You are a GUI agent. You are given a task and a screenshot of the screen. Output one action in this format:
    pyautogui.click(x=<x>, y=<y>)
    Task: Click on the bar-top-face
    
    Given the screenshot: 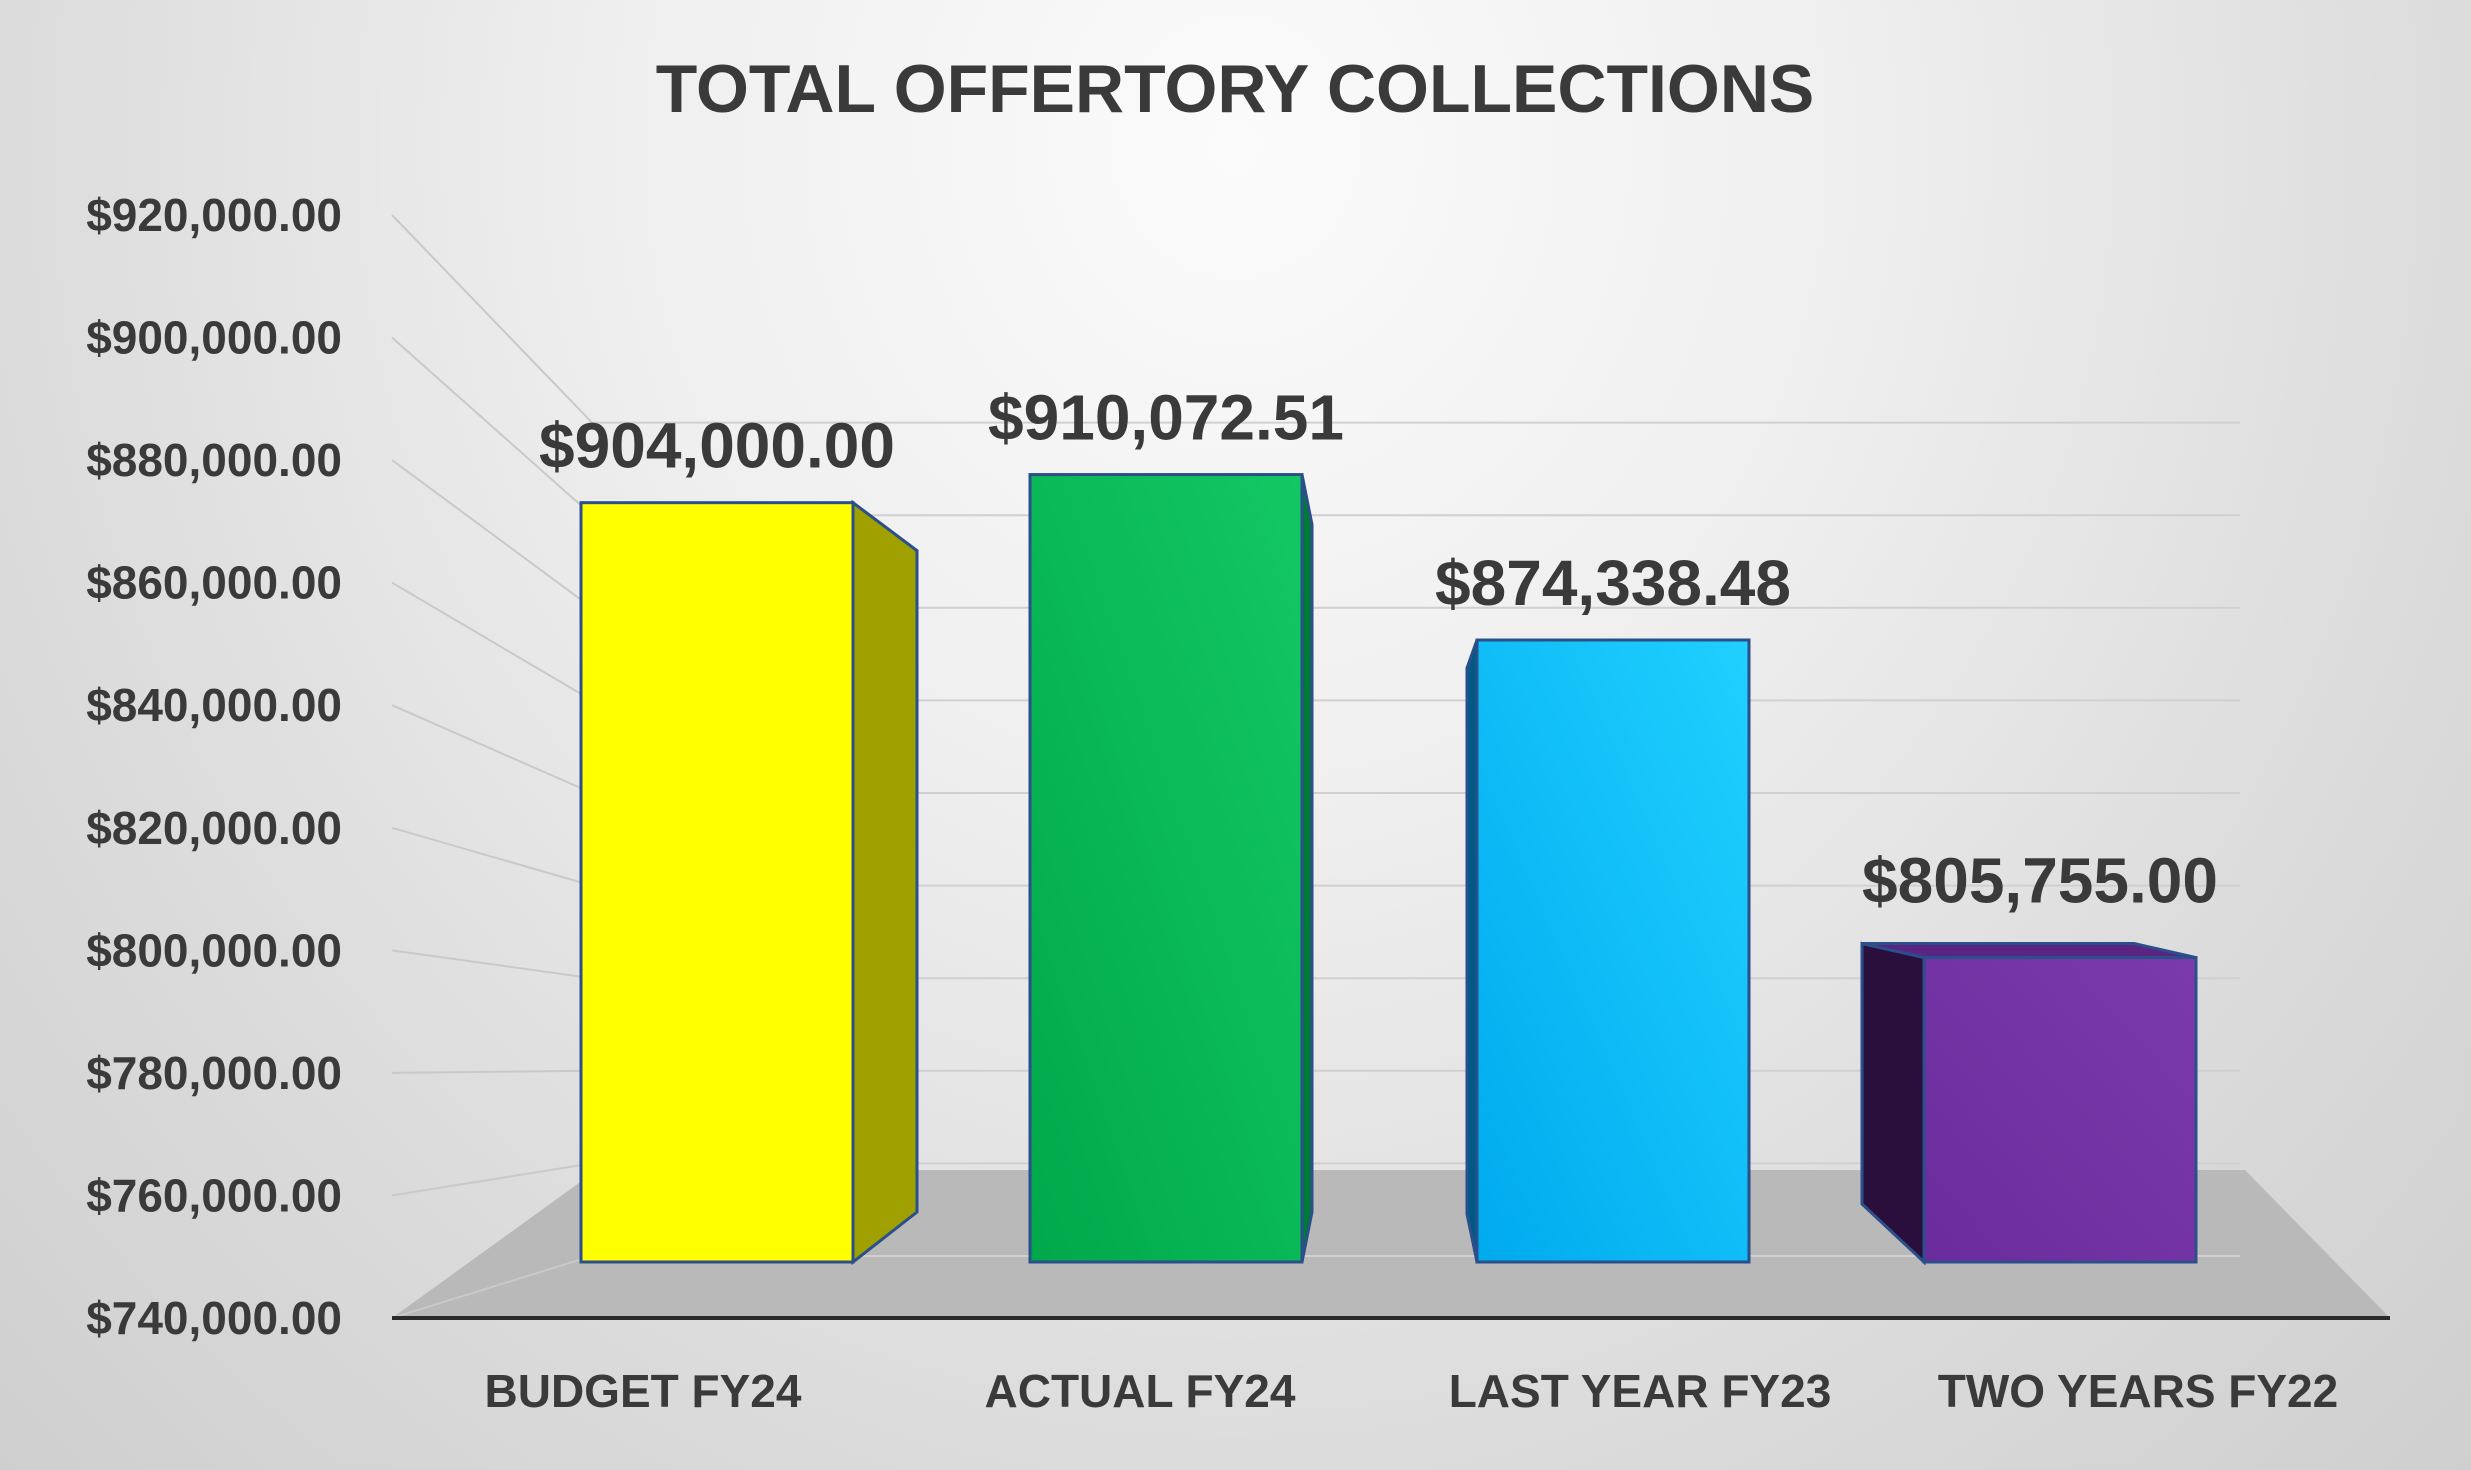 What is the action you would take?
    pyautogui.click(x=2029, y=951)
    